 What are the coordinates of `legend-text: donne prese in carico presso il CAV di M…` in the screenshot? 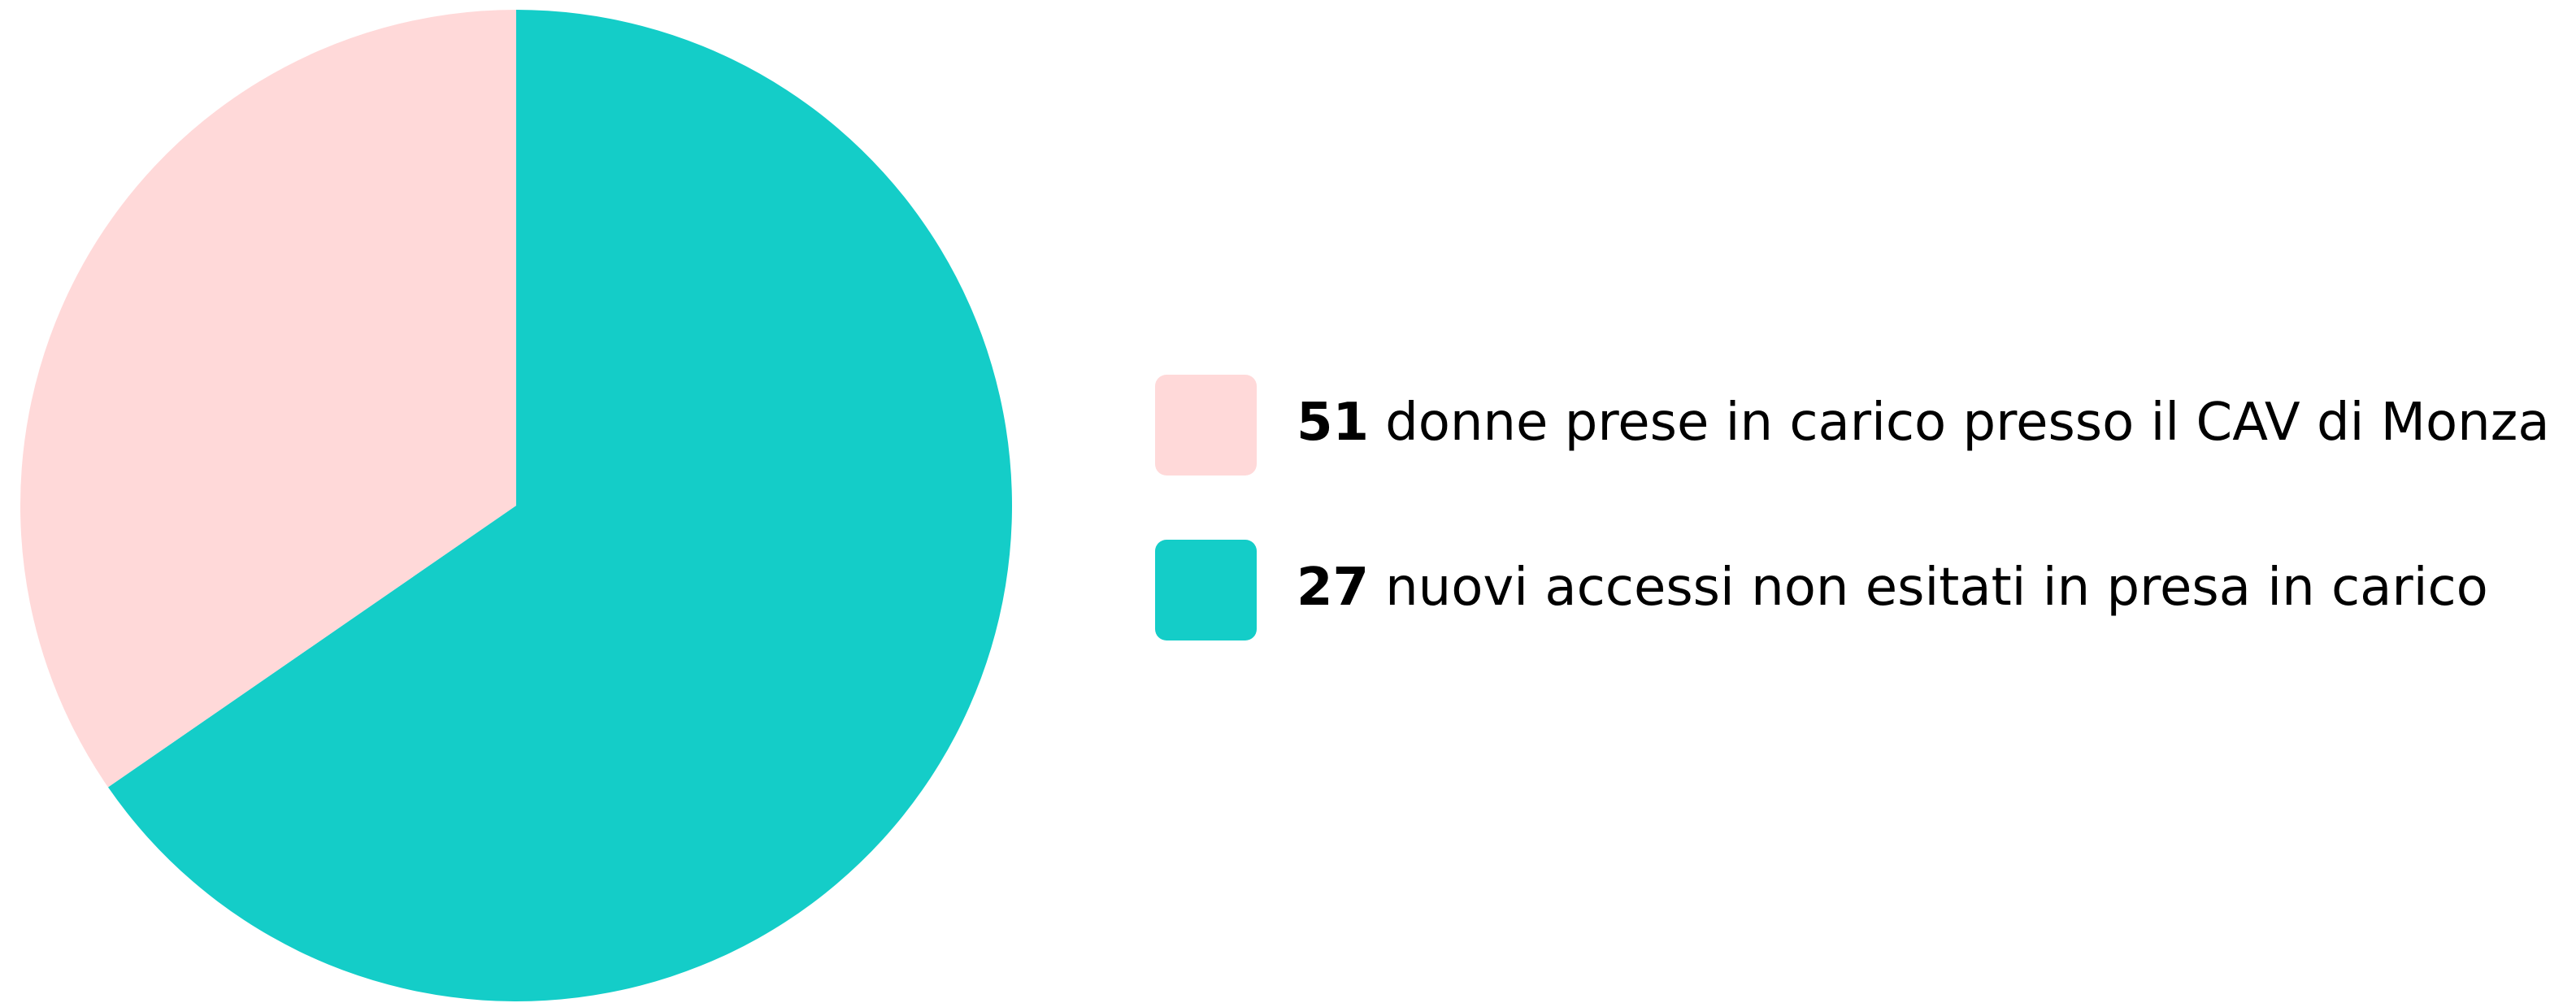 It's located at (1967, 423).